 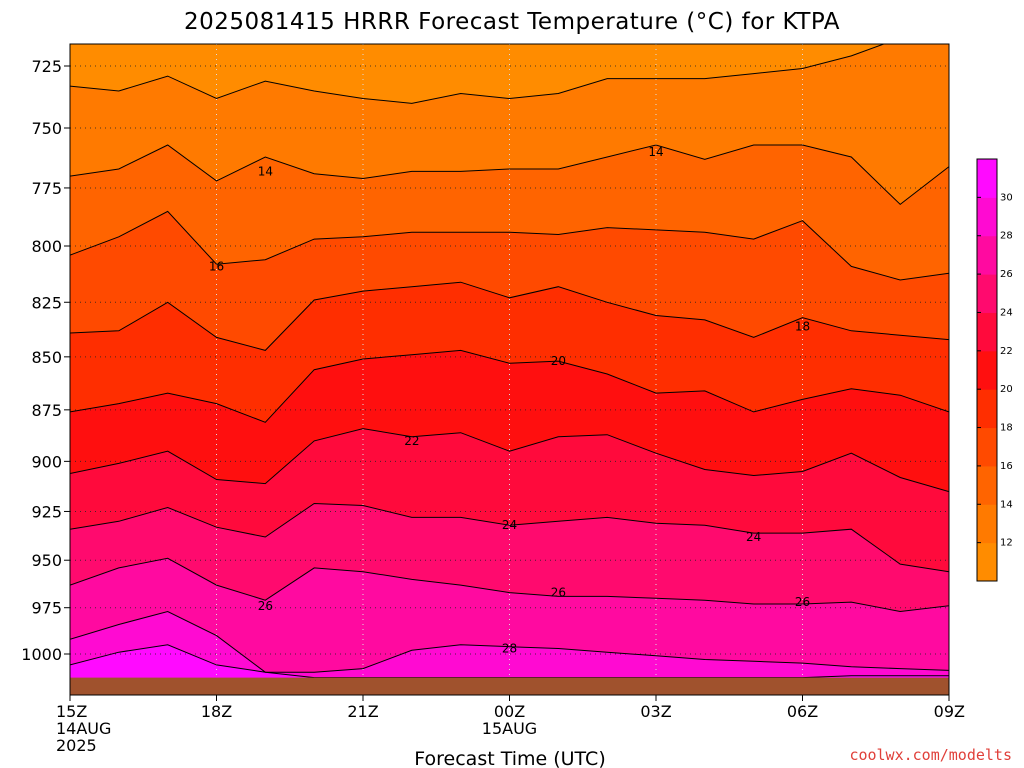 I want to click on colorbar-label-28: 28, so click(x=1006, y=236).